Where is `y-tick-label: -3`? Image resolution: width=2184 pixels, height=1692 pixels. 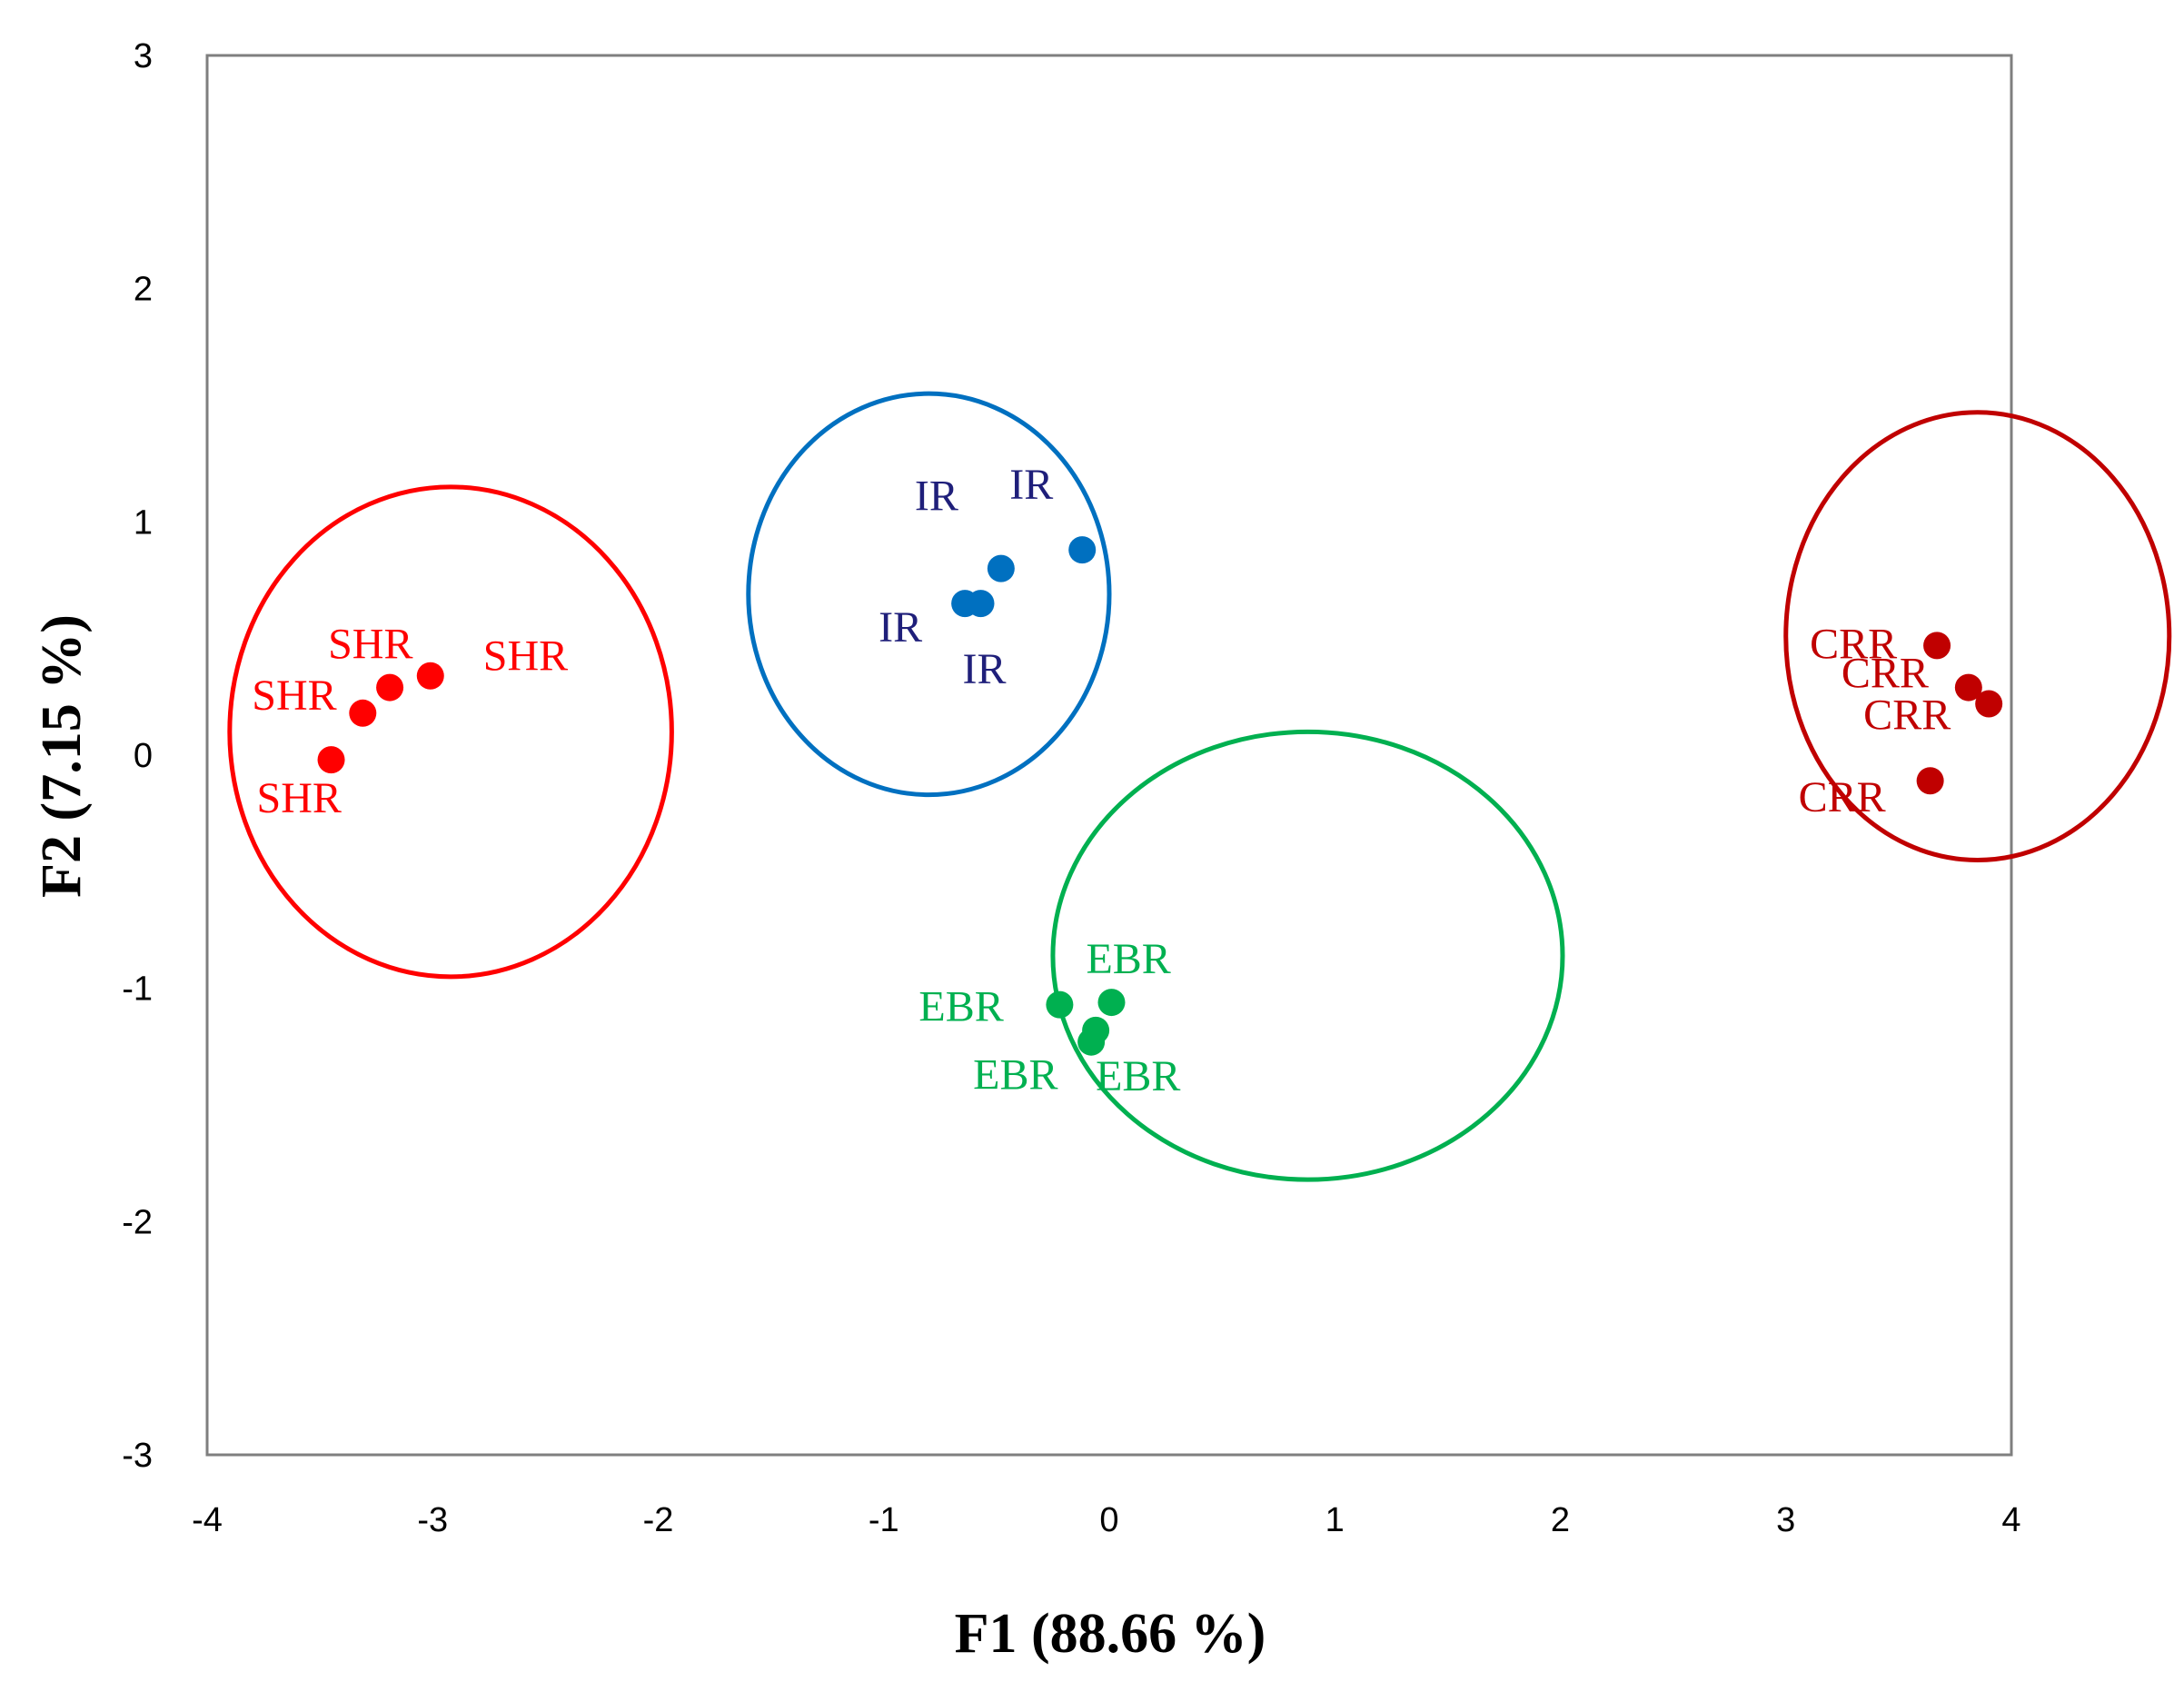
y-tick-label: -3 is located at coordinates (137, 1456).